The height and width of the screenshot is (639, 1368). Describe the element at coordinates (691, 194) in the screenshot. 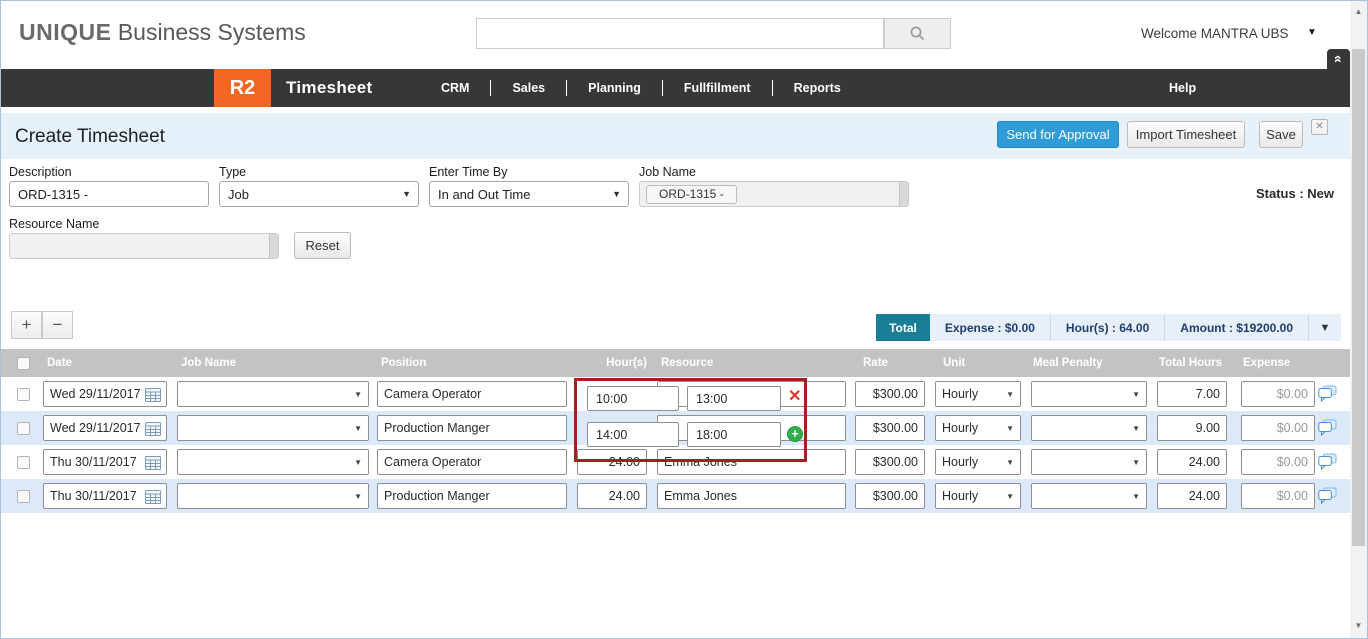

I see `job-name-chip: ORD-1315 -` at that location.